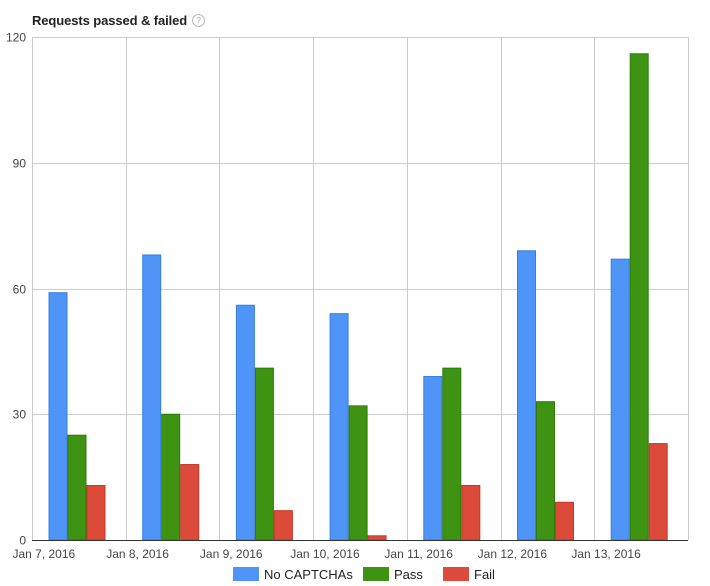 This screenshot has width=710, height=586. What do you see at coordinates (513, 554) in the screenshot?
I see `x-tick-label: Jan 12, 2016` at bounding box center [513, 554].